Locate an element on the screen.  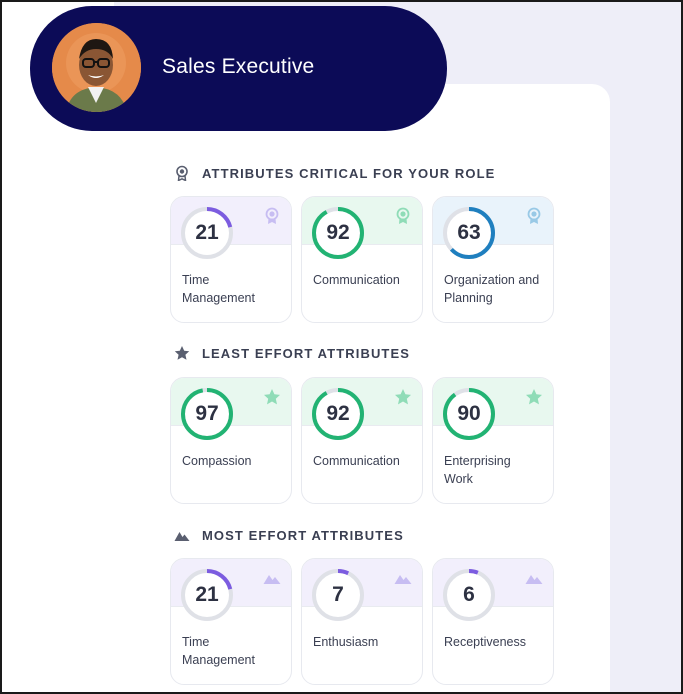
section-heading-critical: ATTRIBUTES CRITICAL FOR YOUR ROLE is located at coordinates (334, 173).